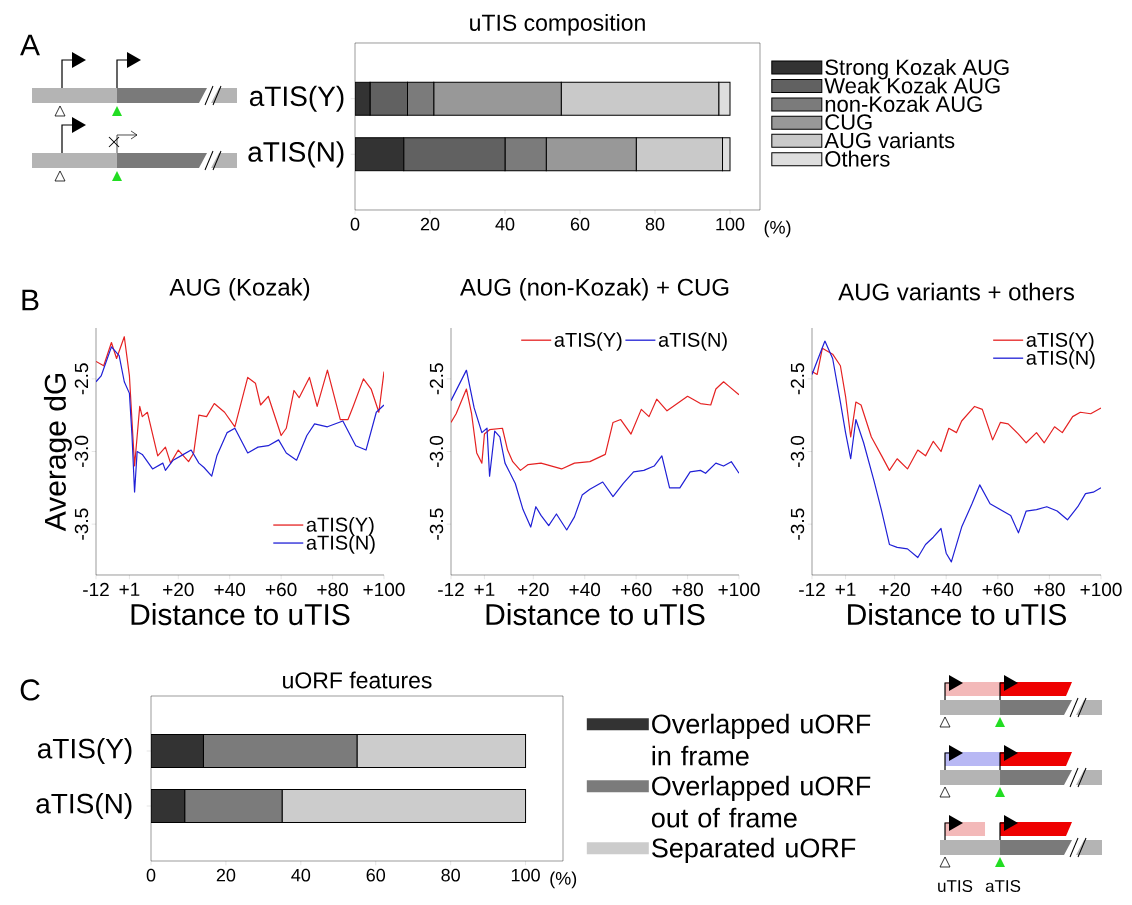 The image size is (1132, 905). Describe the element at coordinates (84, 751) in the screenshot. I see `y-tick-label: aTIS(Y)` at that location.